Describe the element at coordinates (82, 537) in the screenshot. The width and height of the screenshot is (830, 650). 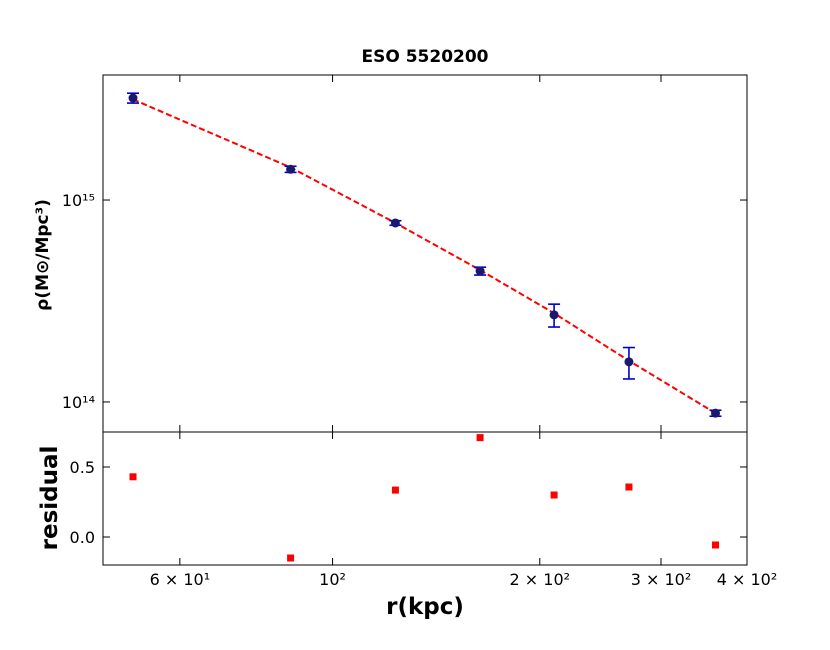
I see `y-tick-label: 0.0` at that location.